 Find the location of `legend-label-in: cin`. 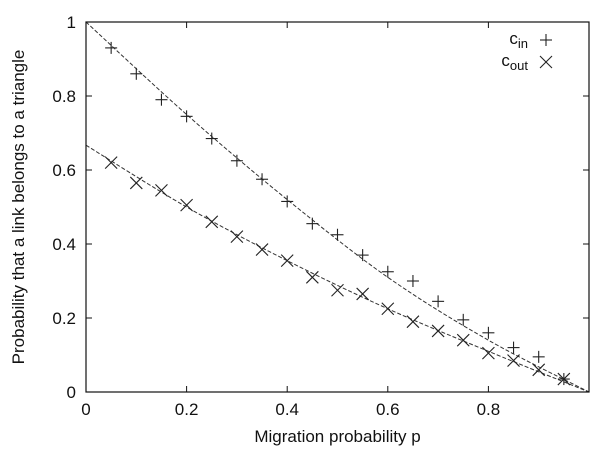

legend-label-in: cin is located at coordinates (518, 40).